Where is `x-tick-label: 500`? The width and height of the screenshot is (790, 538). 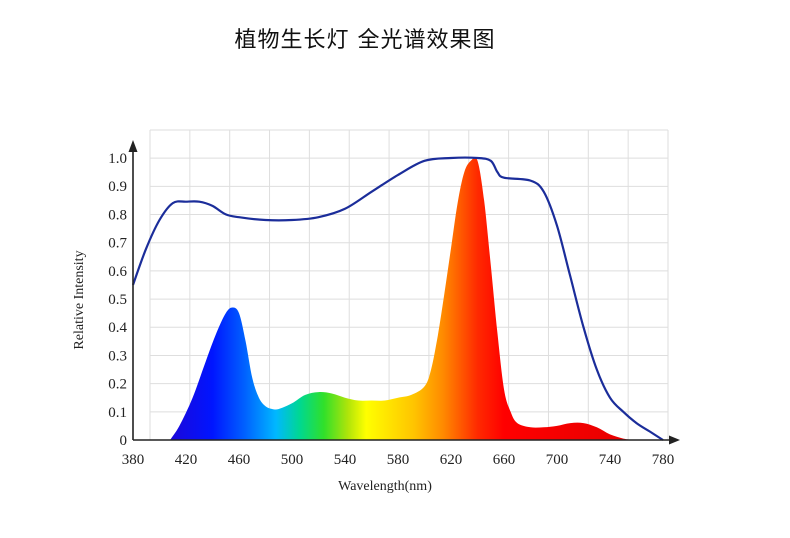
x-tick-label: 500 is located at coordinates (292, 460).